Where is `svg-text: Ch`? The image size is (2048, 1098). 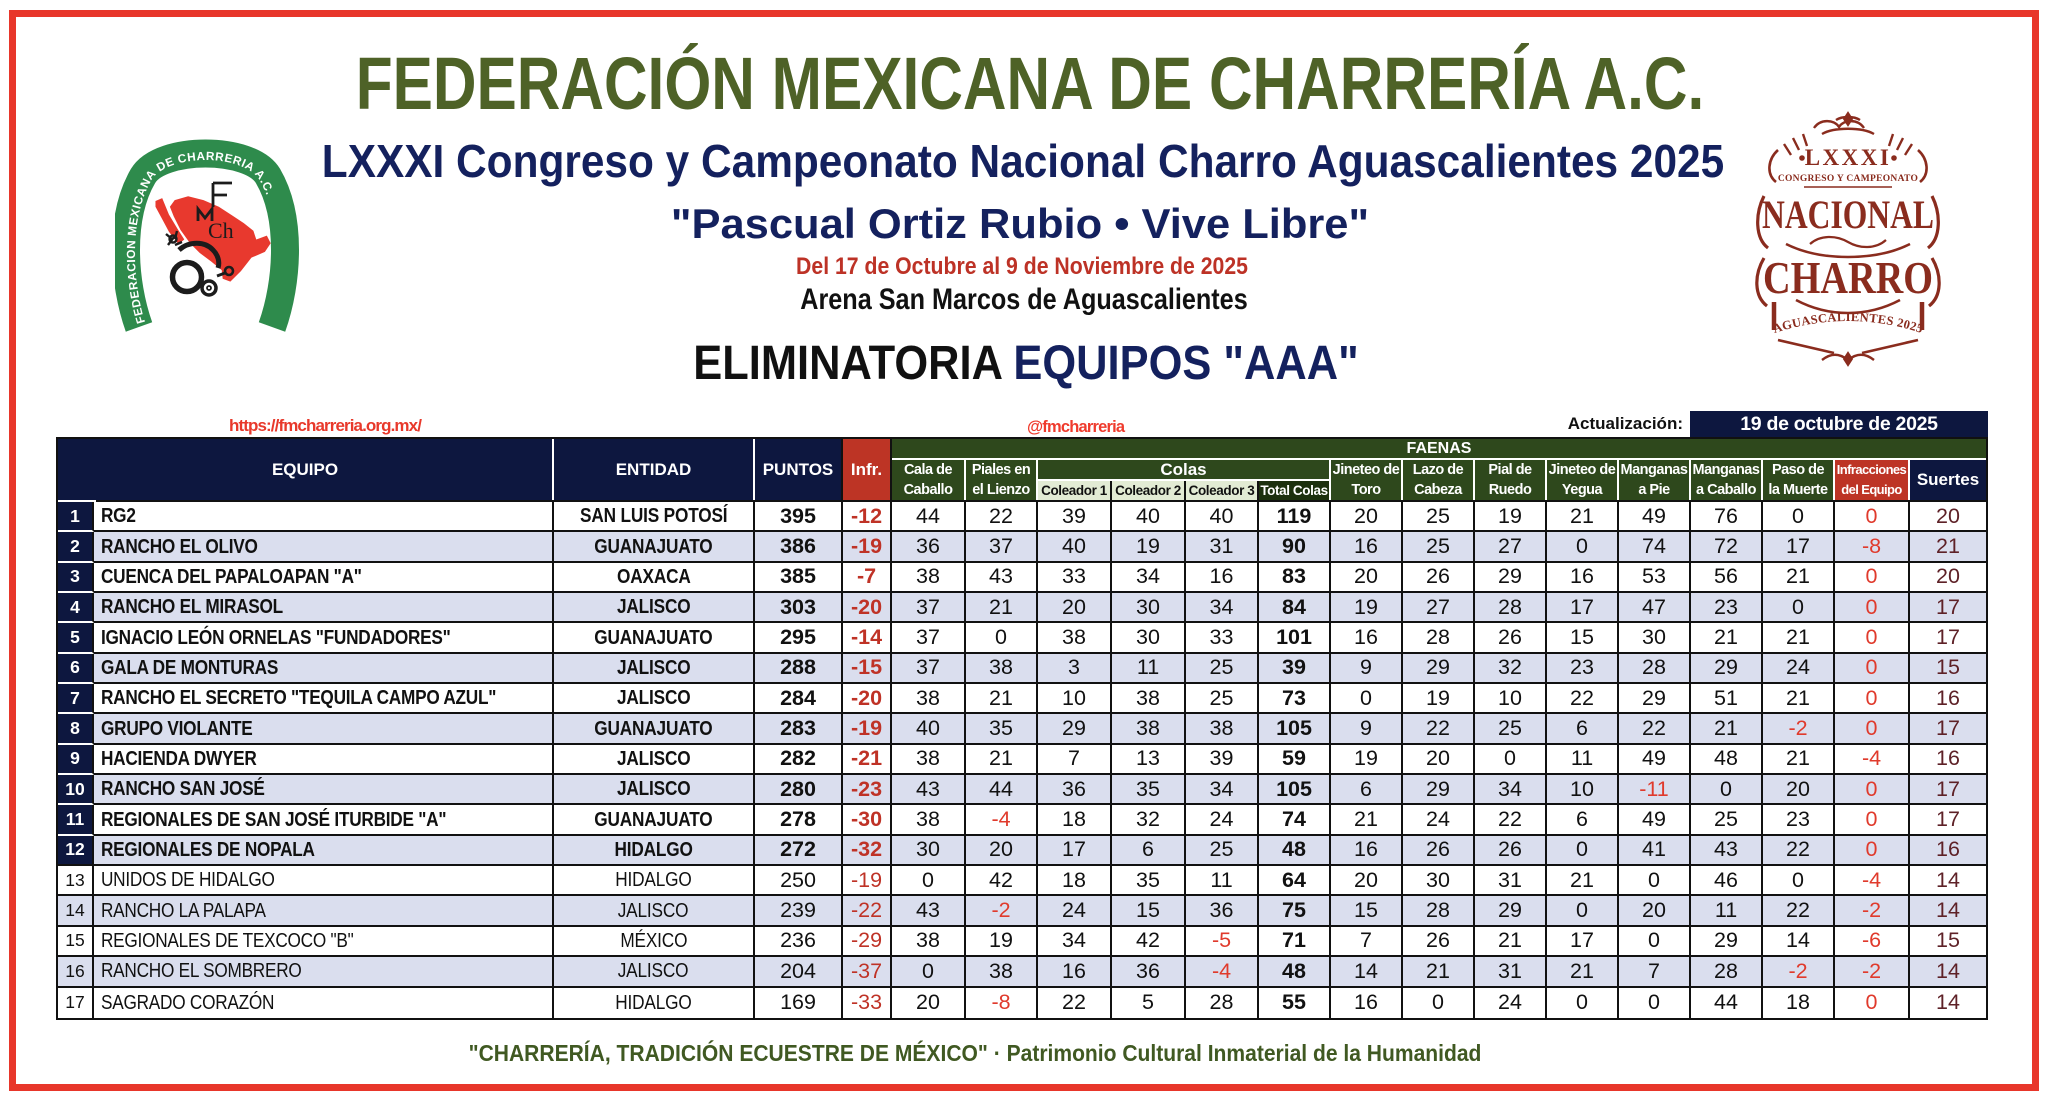 svg-text: Ch is located at coordinates (221, 230).